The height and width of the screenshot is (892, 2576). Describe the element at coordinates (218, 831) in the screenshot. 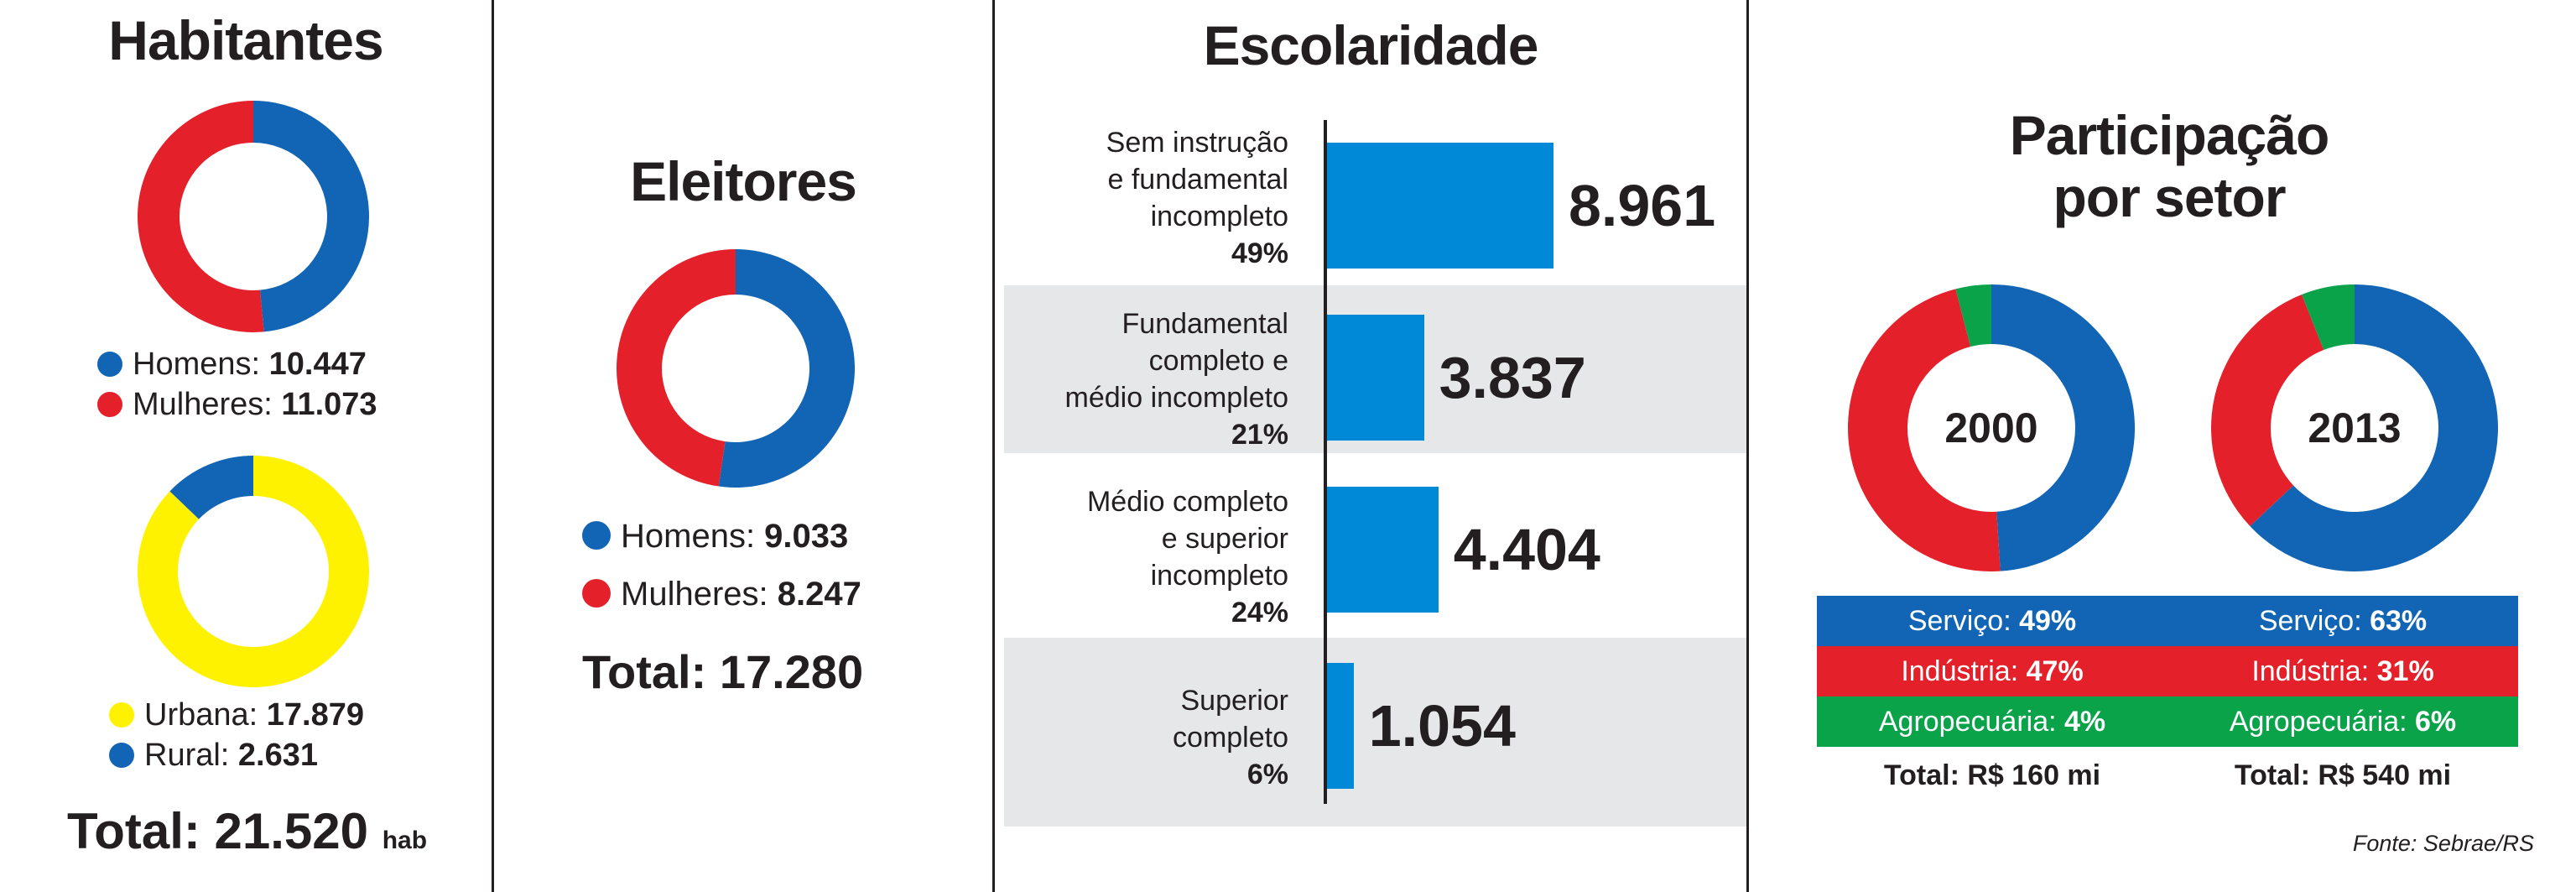

I see `habitantes-total-label: Total: 21.520` at that location.